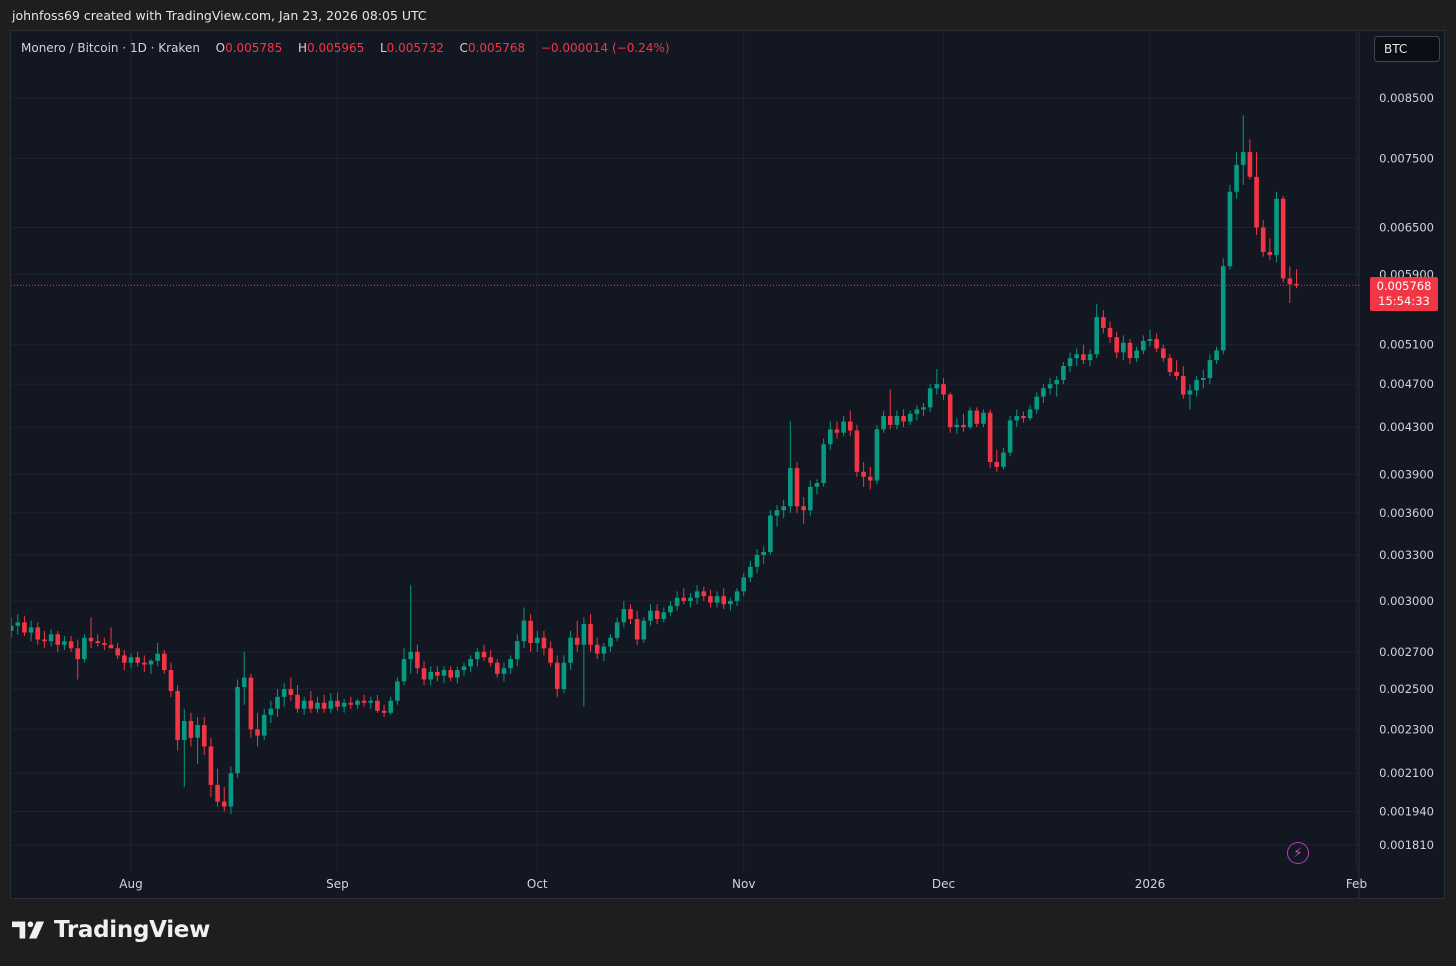  I want to click on lightning-icon: ⚡, so click(1298, 853).